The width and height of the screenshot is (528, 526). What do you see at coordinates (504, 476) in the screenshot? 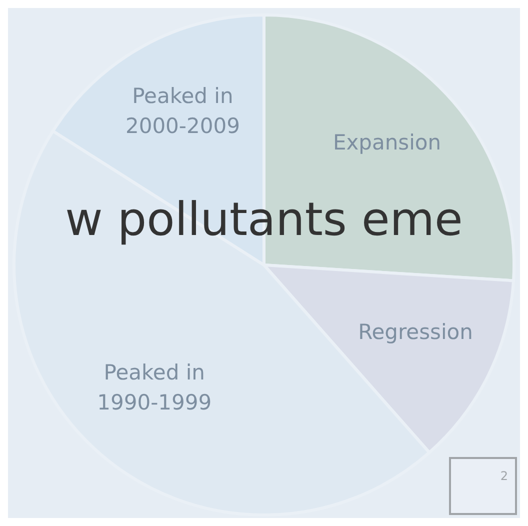
I see `text: 2` at bounding box center [504, 476].